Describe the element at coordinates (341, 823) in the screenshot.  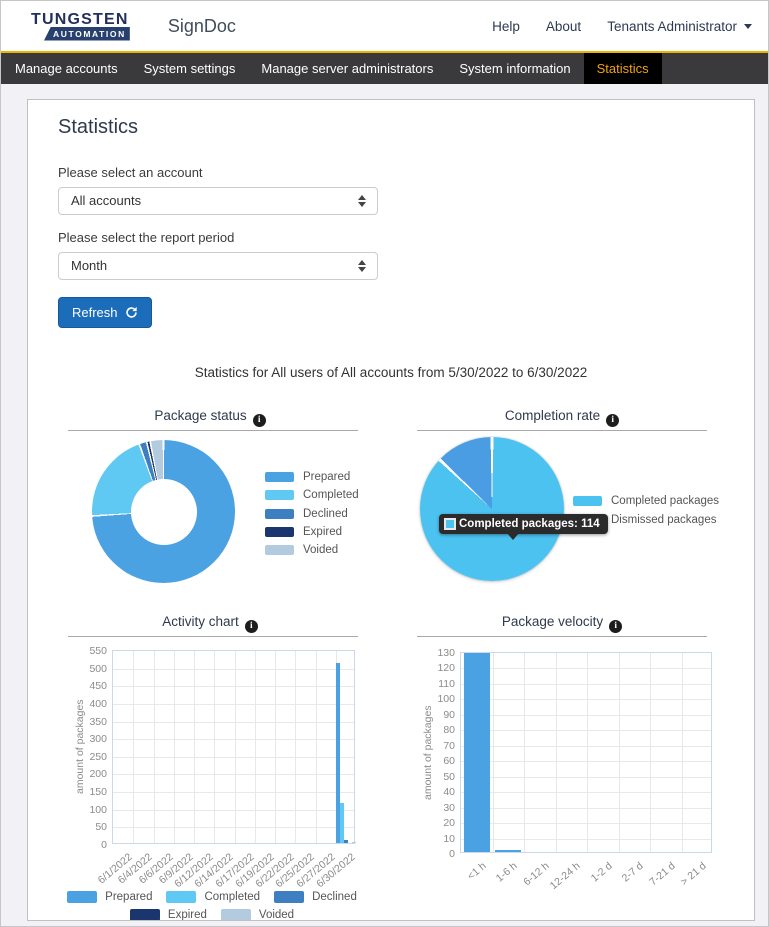
I see `bar-completed` at that location.